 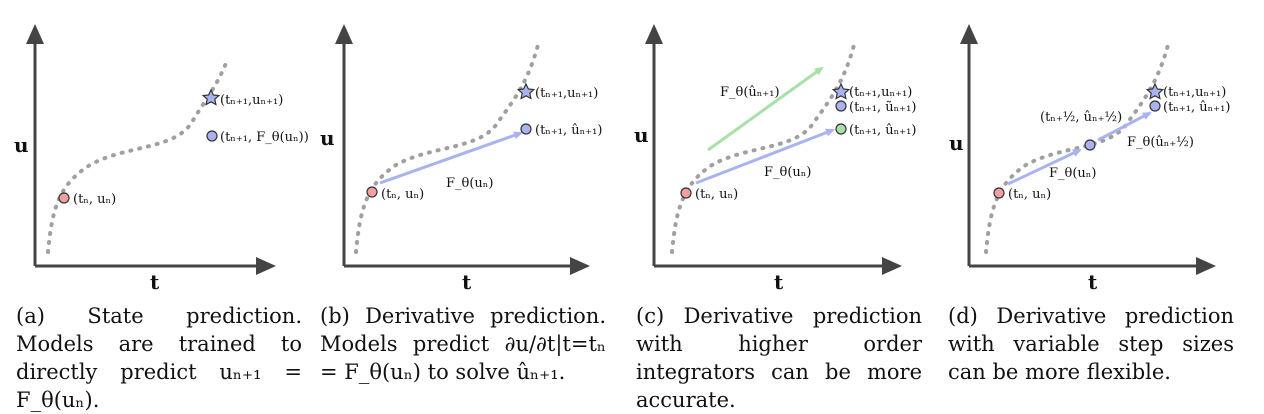 I want to click on arrow-first-half-label: F_θ(uₙ), so click(x=1073, y=173).